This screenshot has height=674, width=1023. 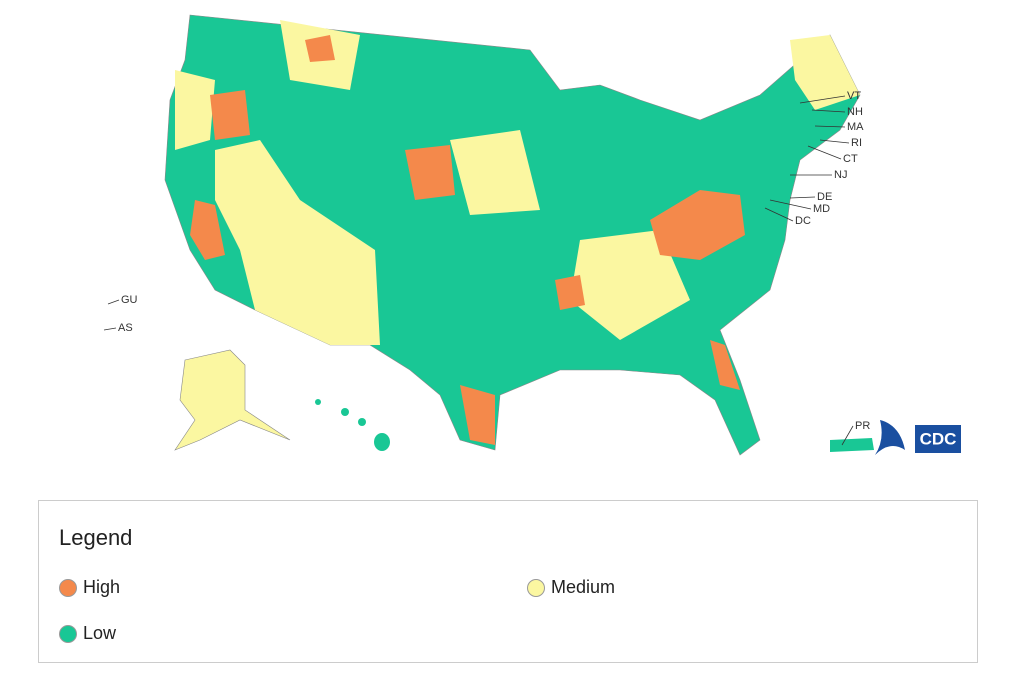 What do you see at coordinates (583, 587) in the screenshot?
I see `legend-label: Medium` at bounding box center [583, 587].